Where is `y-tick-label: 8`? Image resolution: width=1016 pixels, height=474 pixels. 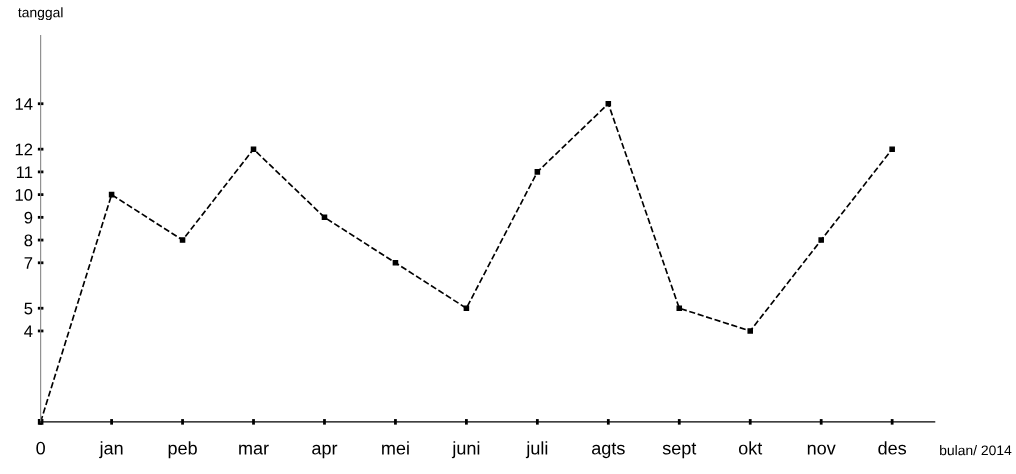
y-tick-label: 8 is located at coordinates (28, 240).